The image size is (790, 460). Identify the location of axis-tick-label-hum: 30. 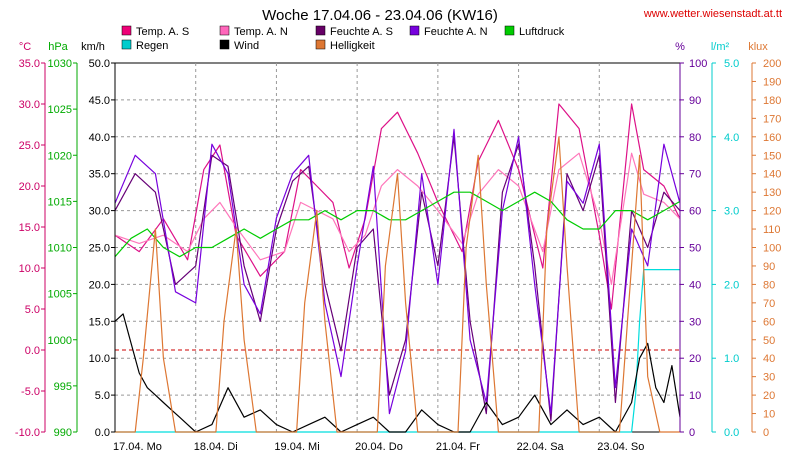
(695, 322).